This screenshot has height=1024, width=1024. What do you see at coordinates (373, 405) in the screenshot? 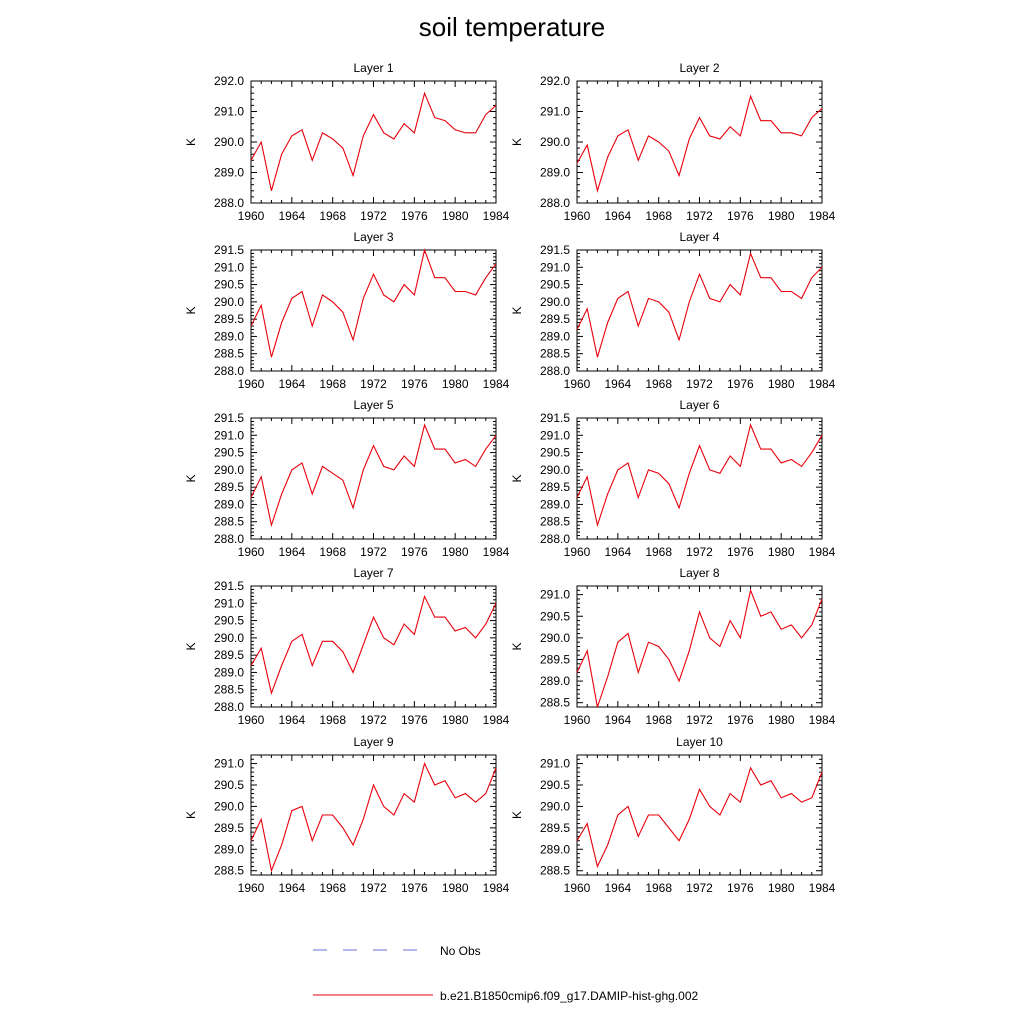
I see `panel-title: Layer 5` at bounding box center [373, 405].